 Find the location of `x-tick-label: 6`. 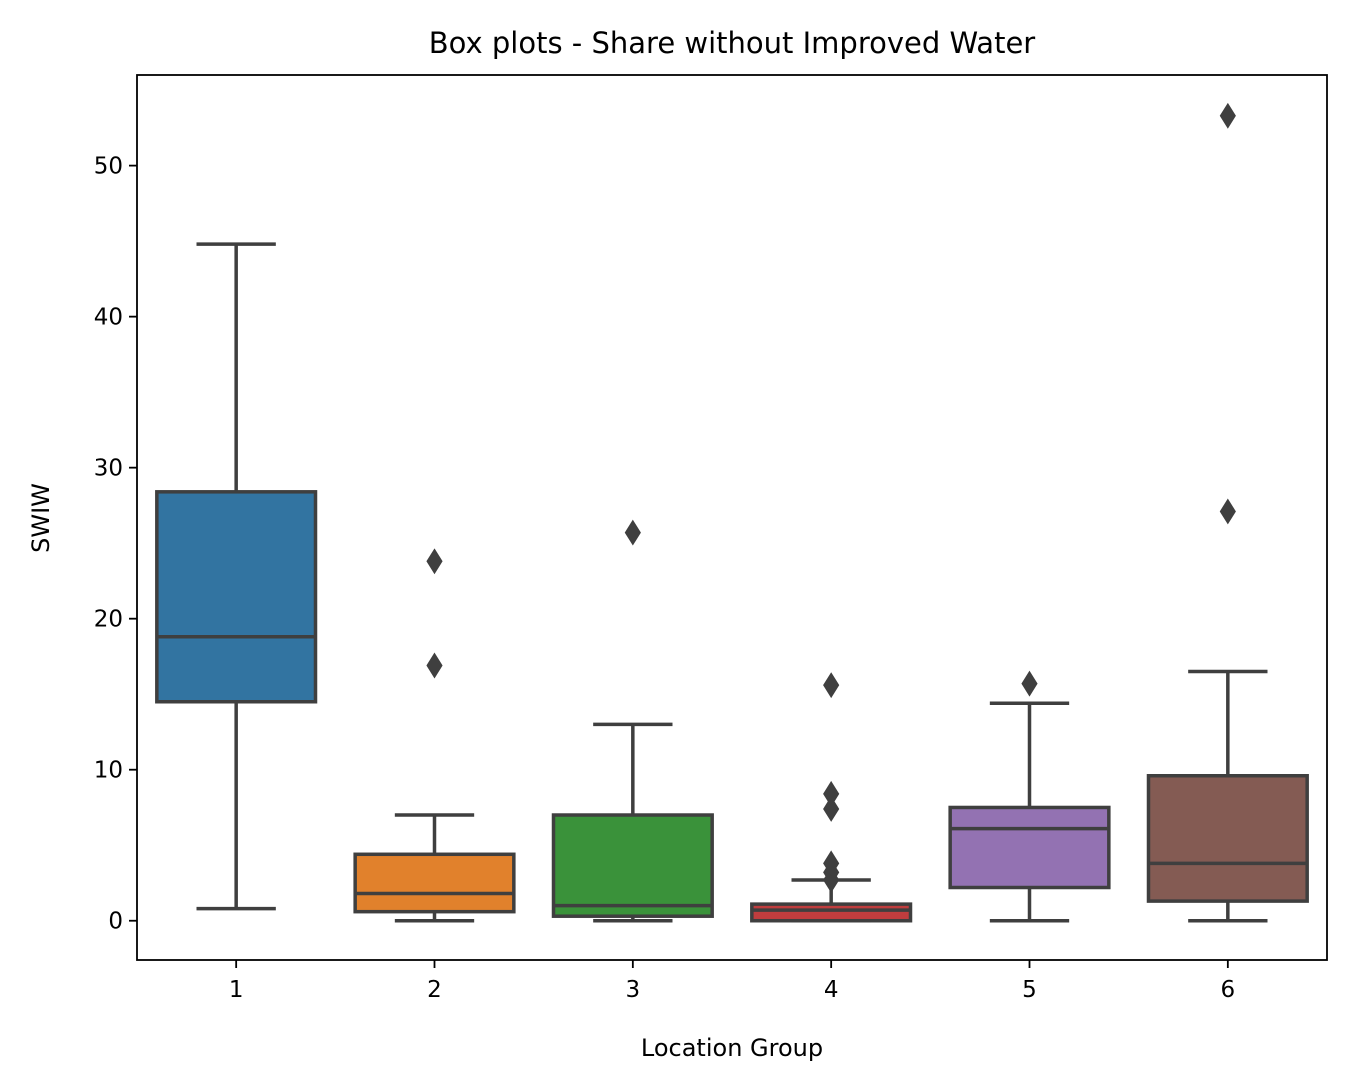

x-tick-label: 6 is located at coordinates (1228, 990).